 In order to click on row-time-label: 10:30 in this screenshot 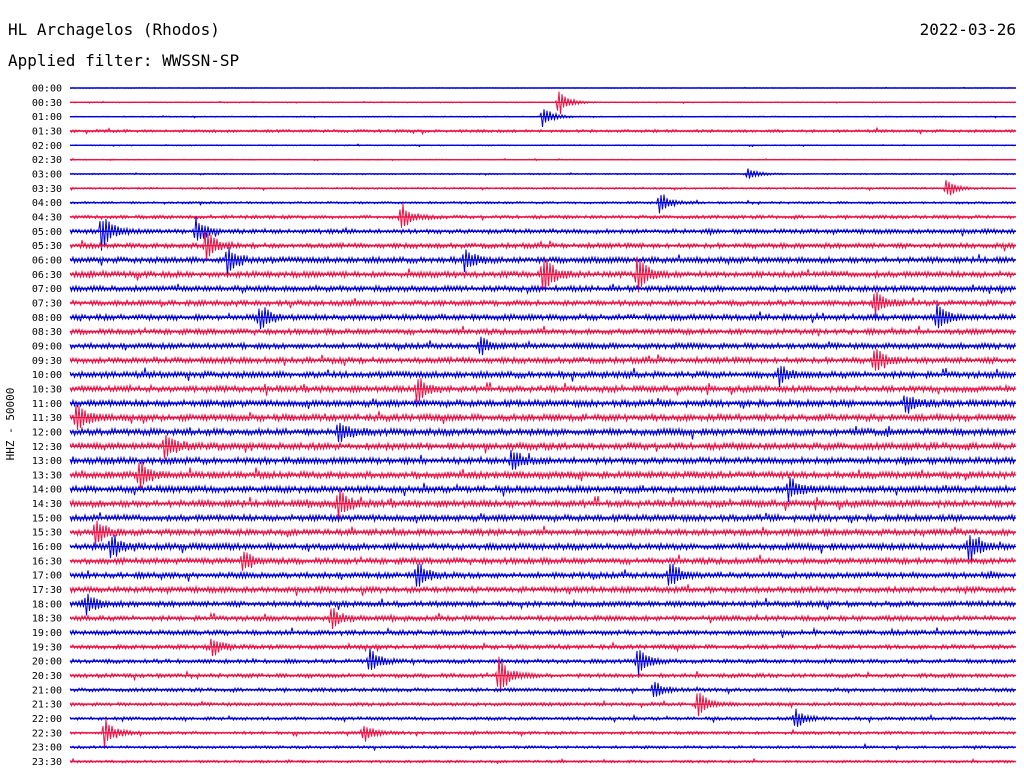, I will do `click(47, 389)`.